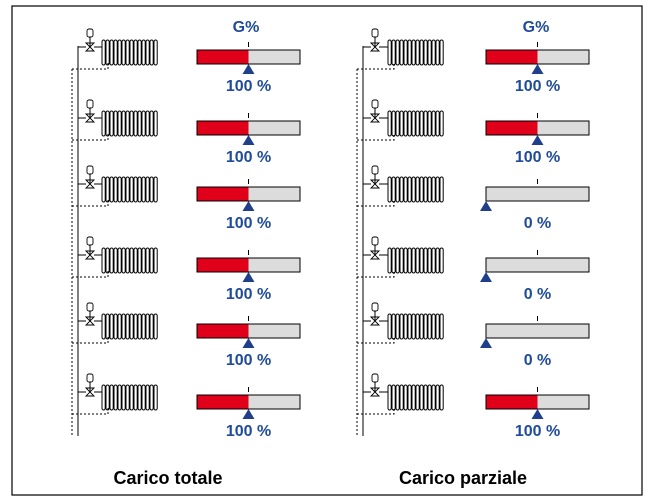 The image size is (654, 503). What do you see at coordinates (536, 27) in the screenshot?
I see `column-2-header: G%` at bounding box center [536, 27].